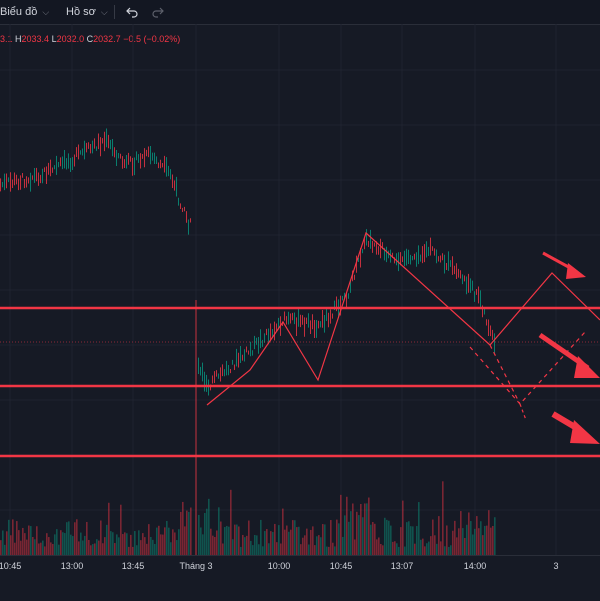 Image resolution: width=600 pixels, height=601 pixels. I want to click on chart-menu: Biểu đồ ⌵, so click(24, 12).